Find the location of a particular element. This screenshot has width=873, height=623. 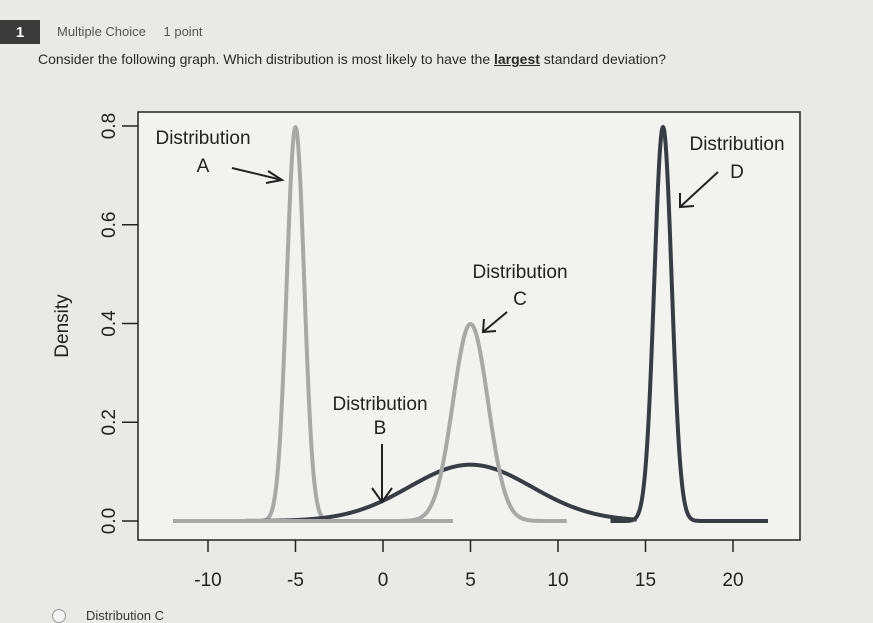

x-axis: -10 -5 0 5 10 15 20 is located at coordinates (469, 565).